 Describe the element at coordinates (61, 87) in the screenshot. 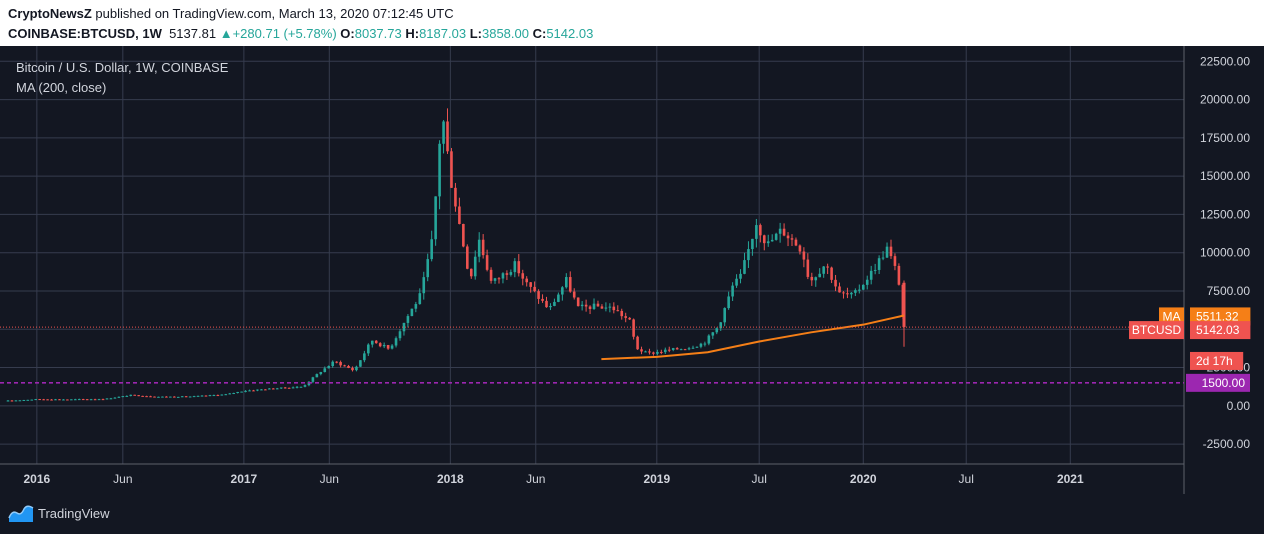

I see `indicator-label: MA (200, close)` at that location.